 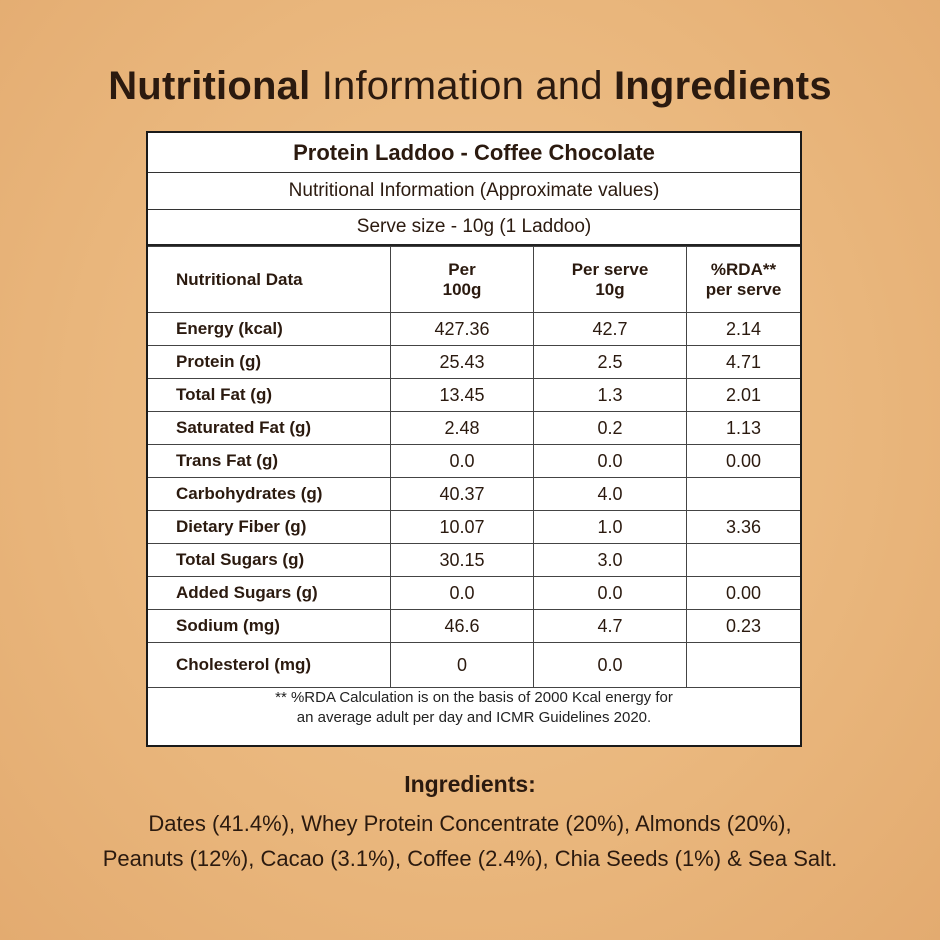 I want to click on table-row: Added Sugars (g) 0.0 0.0 0.00, so click(x=474, y=593).